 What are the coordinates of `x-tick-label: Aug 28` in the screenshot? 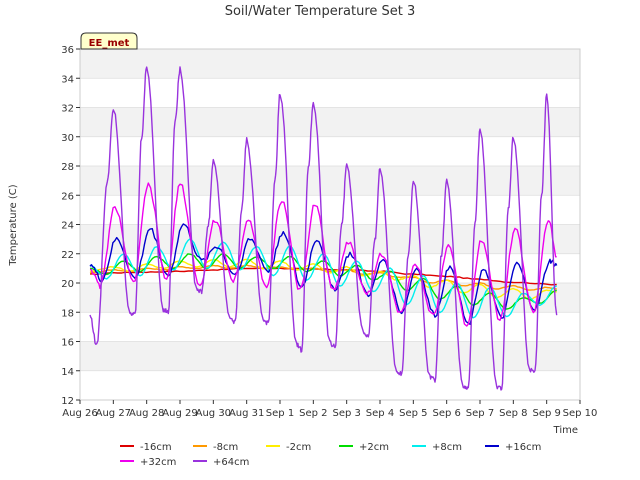 It's located at (146, 413).